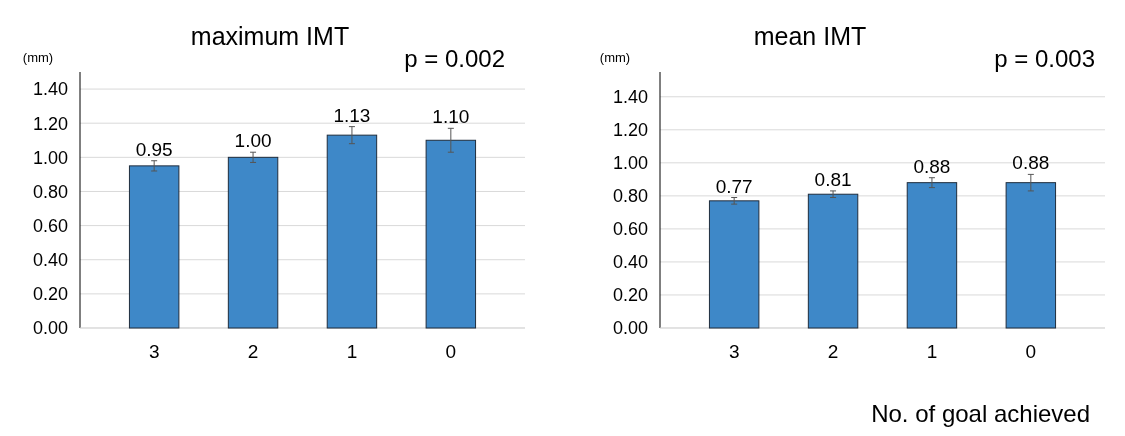 This screenshot has width=1125, height=436. What do you see at coordinates (833, 179) in the screenshot?
I see `data-label: 0.81` at bounding box center [833, 179].